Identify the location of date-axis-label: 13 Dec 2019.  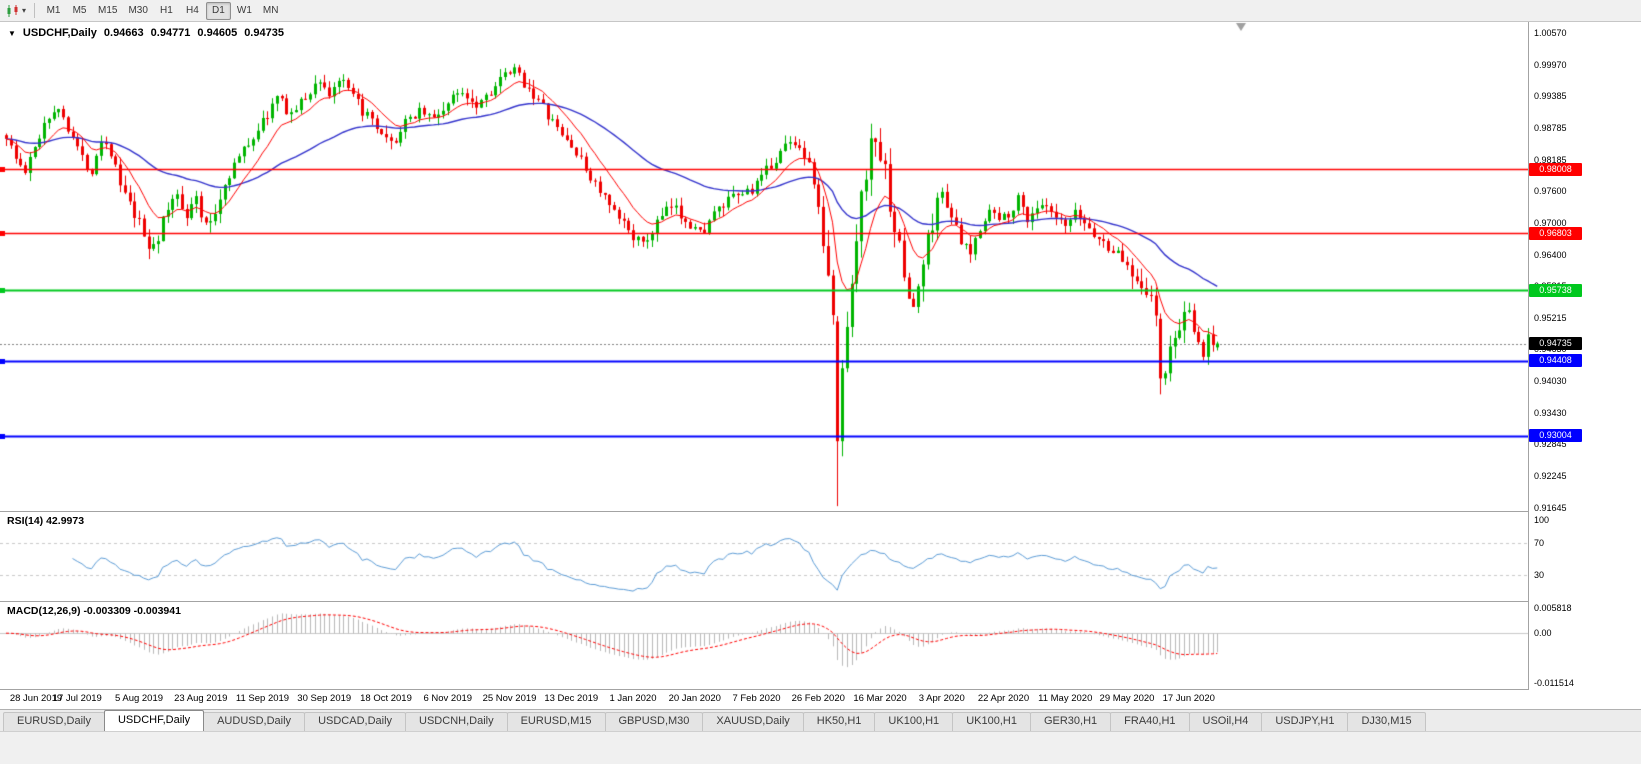
(571, 698).